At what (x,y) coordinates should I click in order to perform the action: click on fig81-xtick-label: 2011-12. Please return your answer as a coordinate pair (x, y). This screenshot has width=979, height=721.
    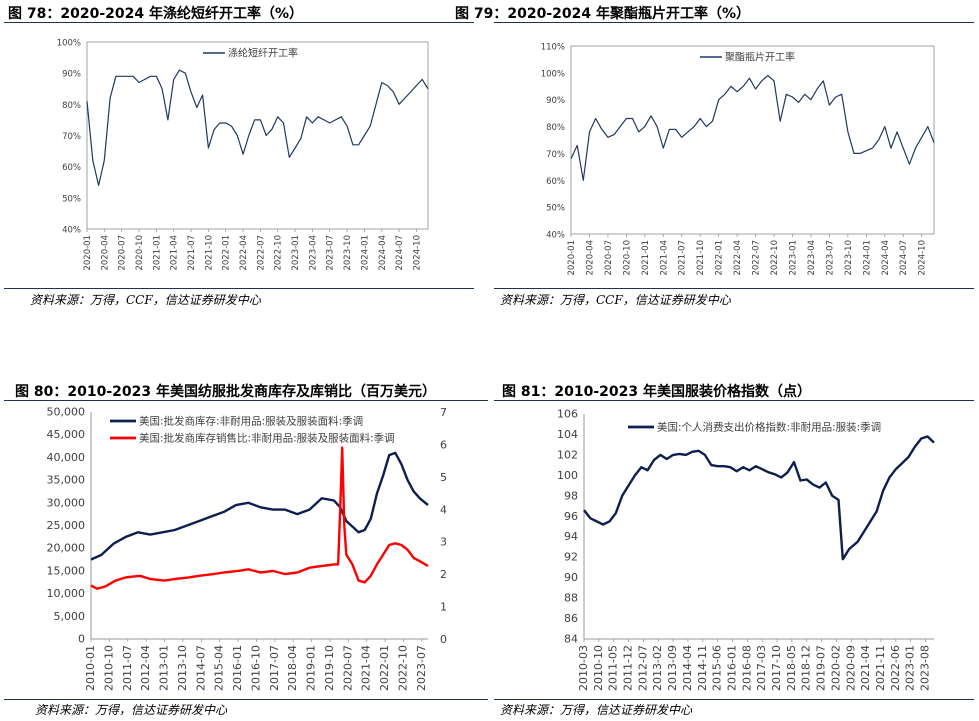
    Looking at the image, I should click on (628, 668).